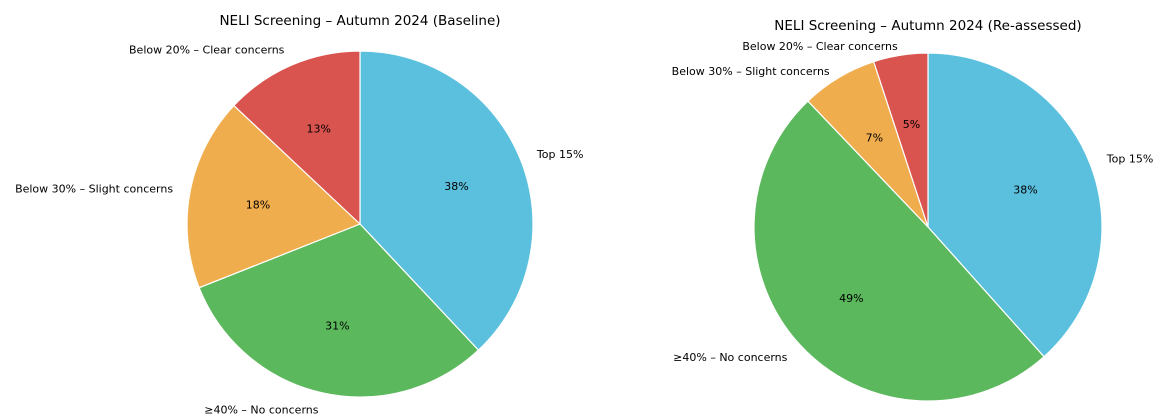  What do you see at coordinates (339, 310) in the screenshot?
I see `pie-slice-no-concerns` at bounding box center [339, 310].